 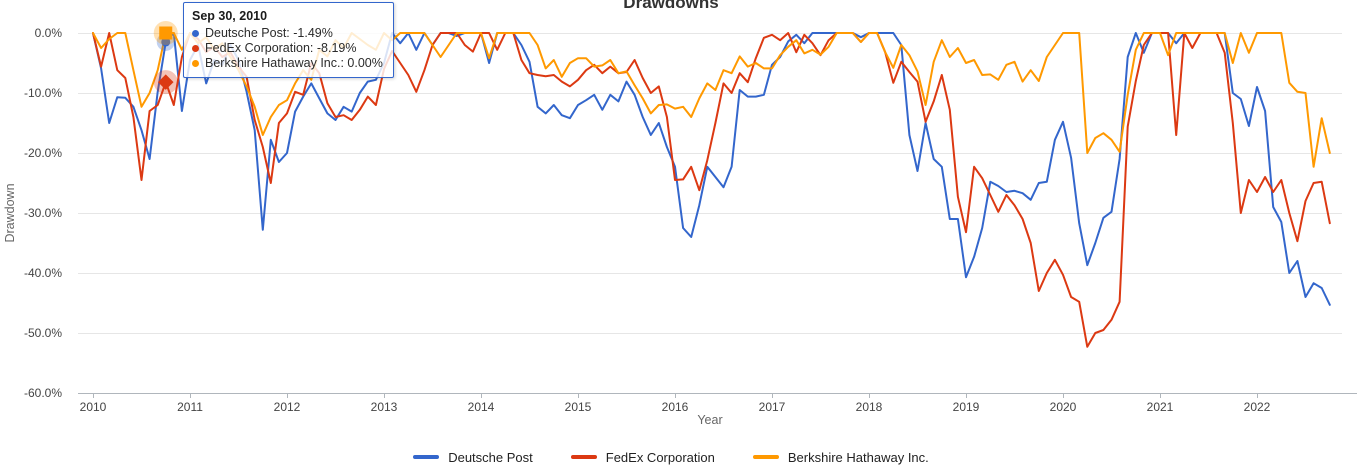 What do you see at coordinates (490, 457) in the screenshot?
I see `legend-item-label: Deutsche Post` at bounding box center [490, 457].